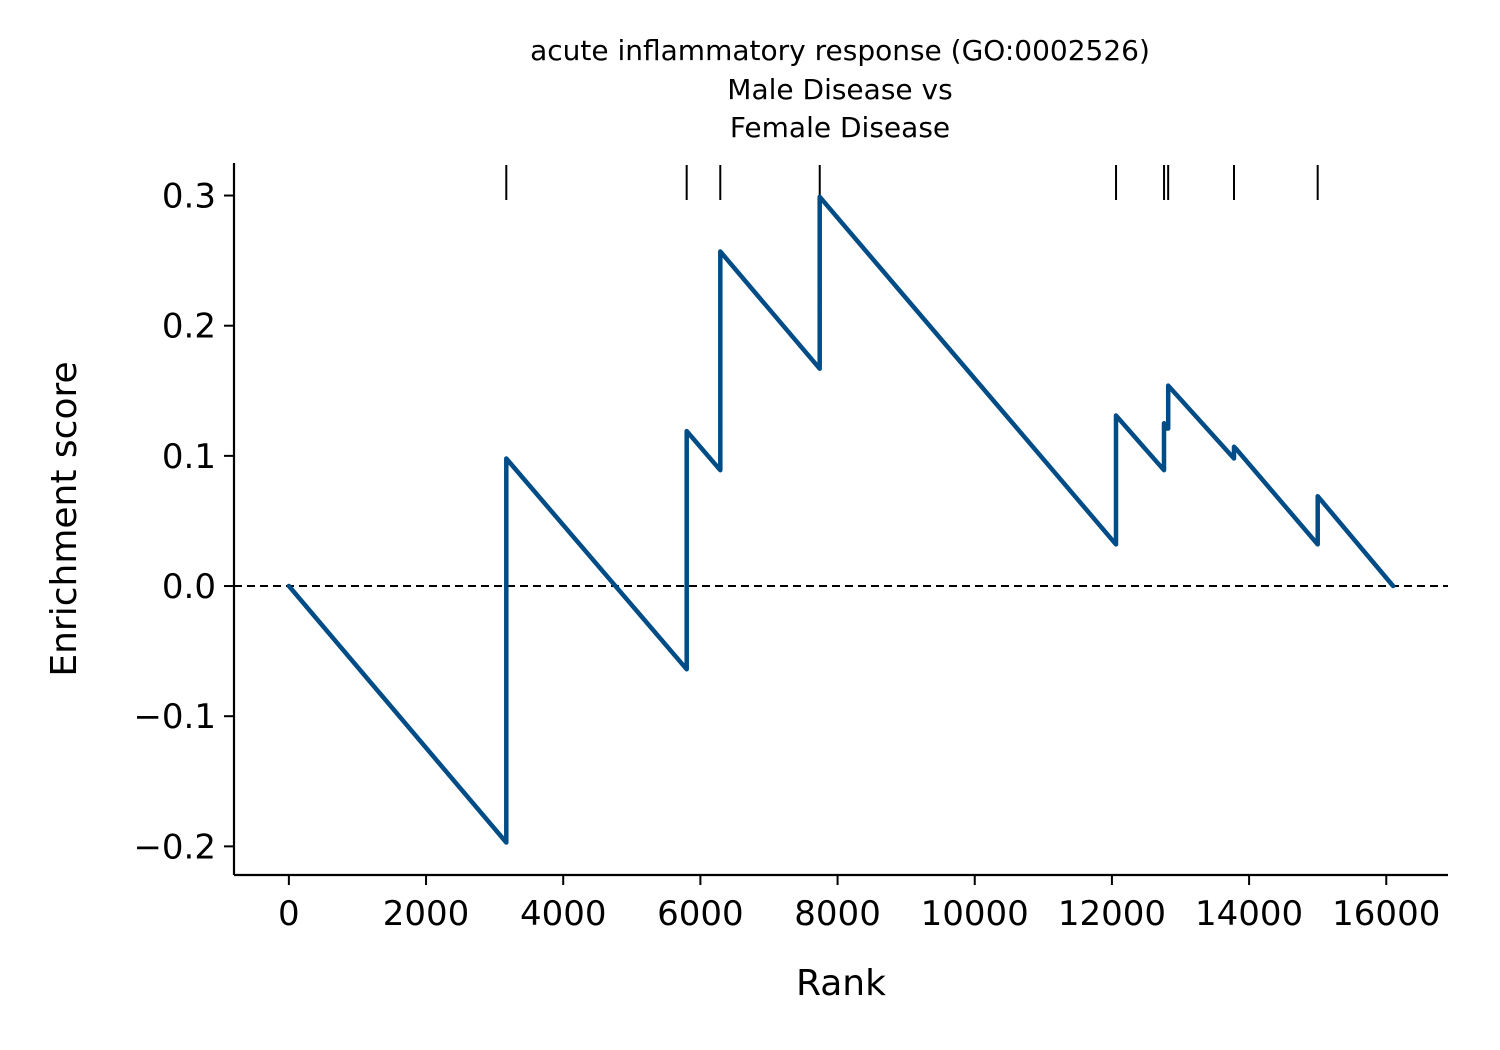 The image size is (1500, 1050). Describe the element at coordinates (1112, 914) in the screenshot. I see `x-tick-label: 12000` at that location.